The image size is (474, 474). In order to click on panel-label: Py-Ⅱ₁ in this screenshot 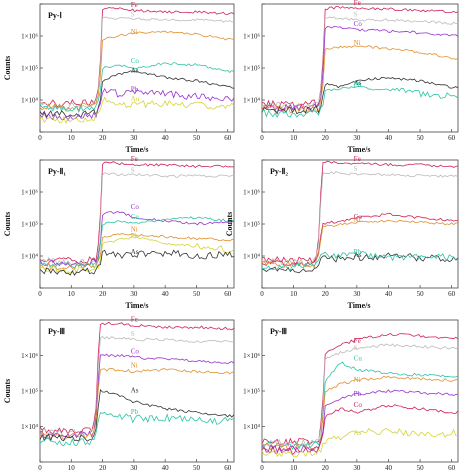, I will do `click(57, 171)`.